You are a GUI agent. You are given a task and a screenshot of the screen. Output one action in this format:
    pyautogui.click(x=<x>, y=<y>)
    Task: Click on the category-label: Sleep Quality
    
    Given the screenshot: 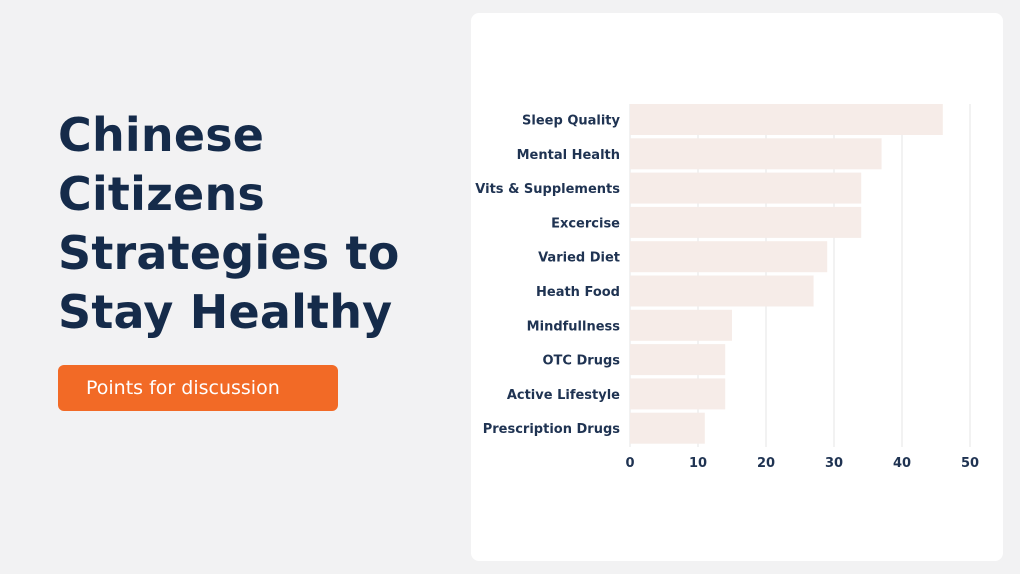 What is the action you would take?
    pyautogui.click(x=571, y=121)
    